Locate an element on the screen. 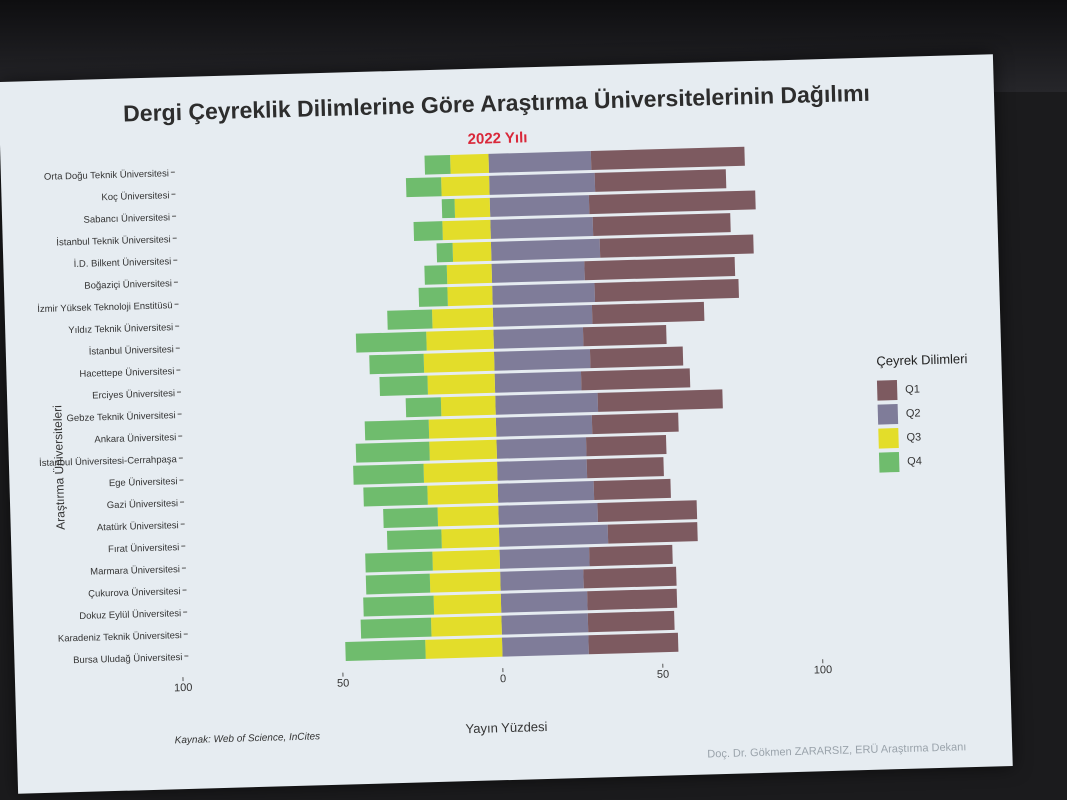  x-tick-label: 100 is located at coordinates (823, 670).